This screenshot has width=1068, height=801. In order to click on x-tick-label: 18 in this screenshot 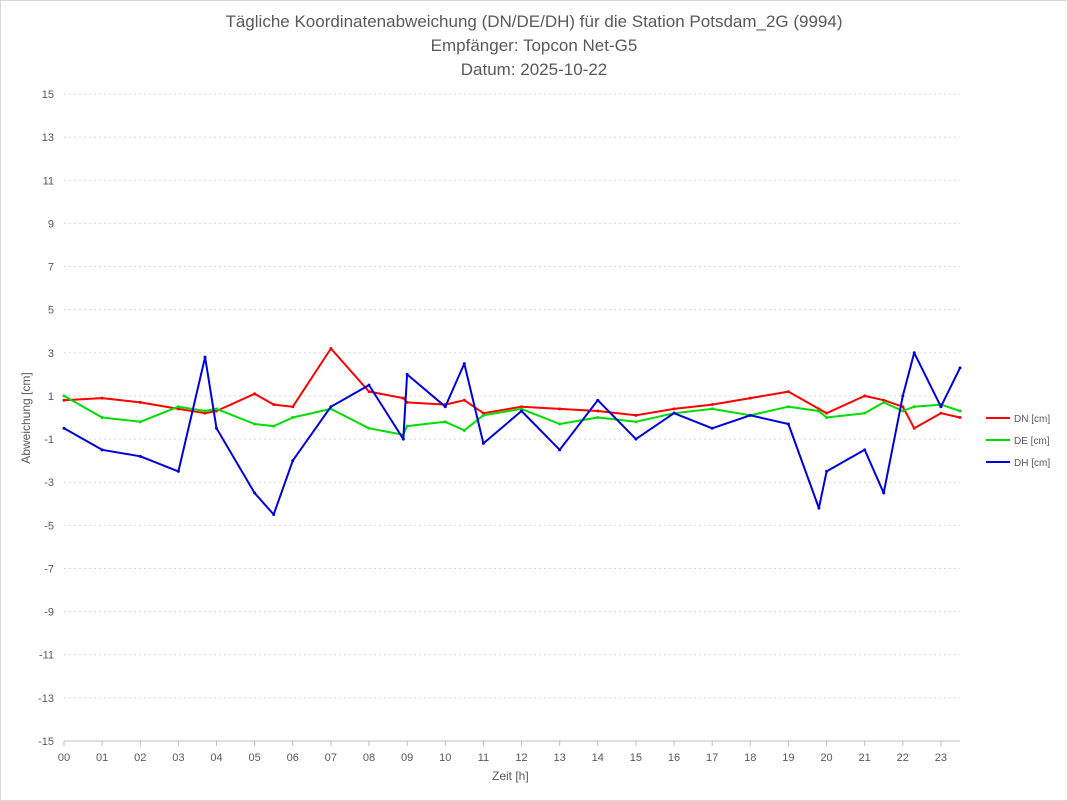, I will do `click(750, 758)`.